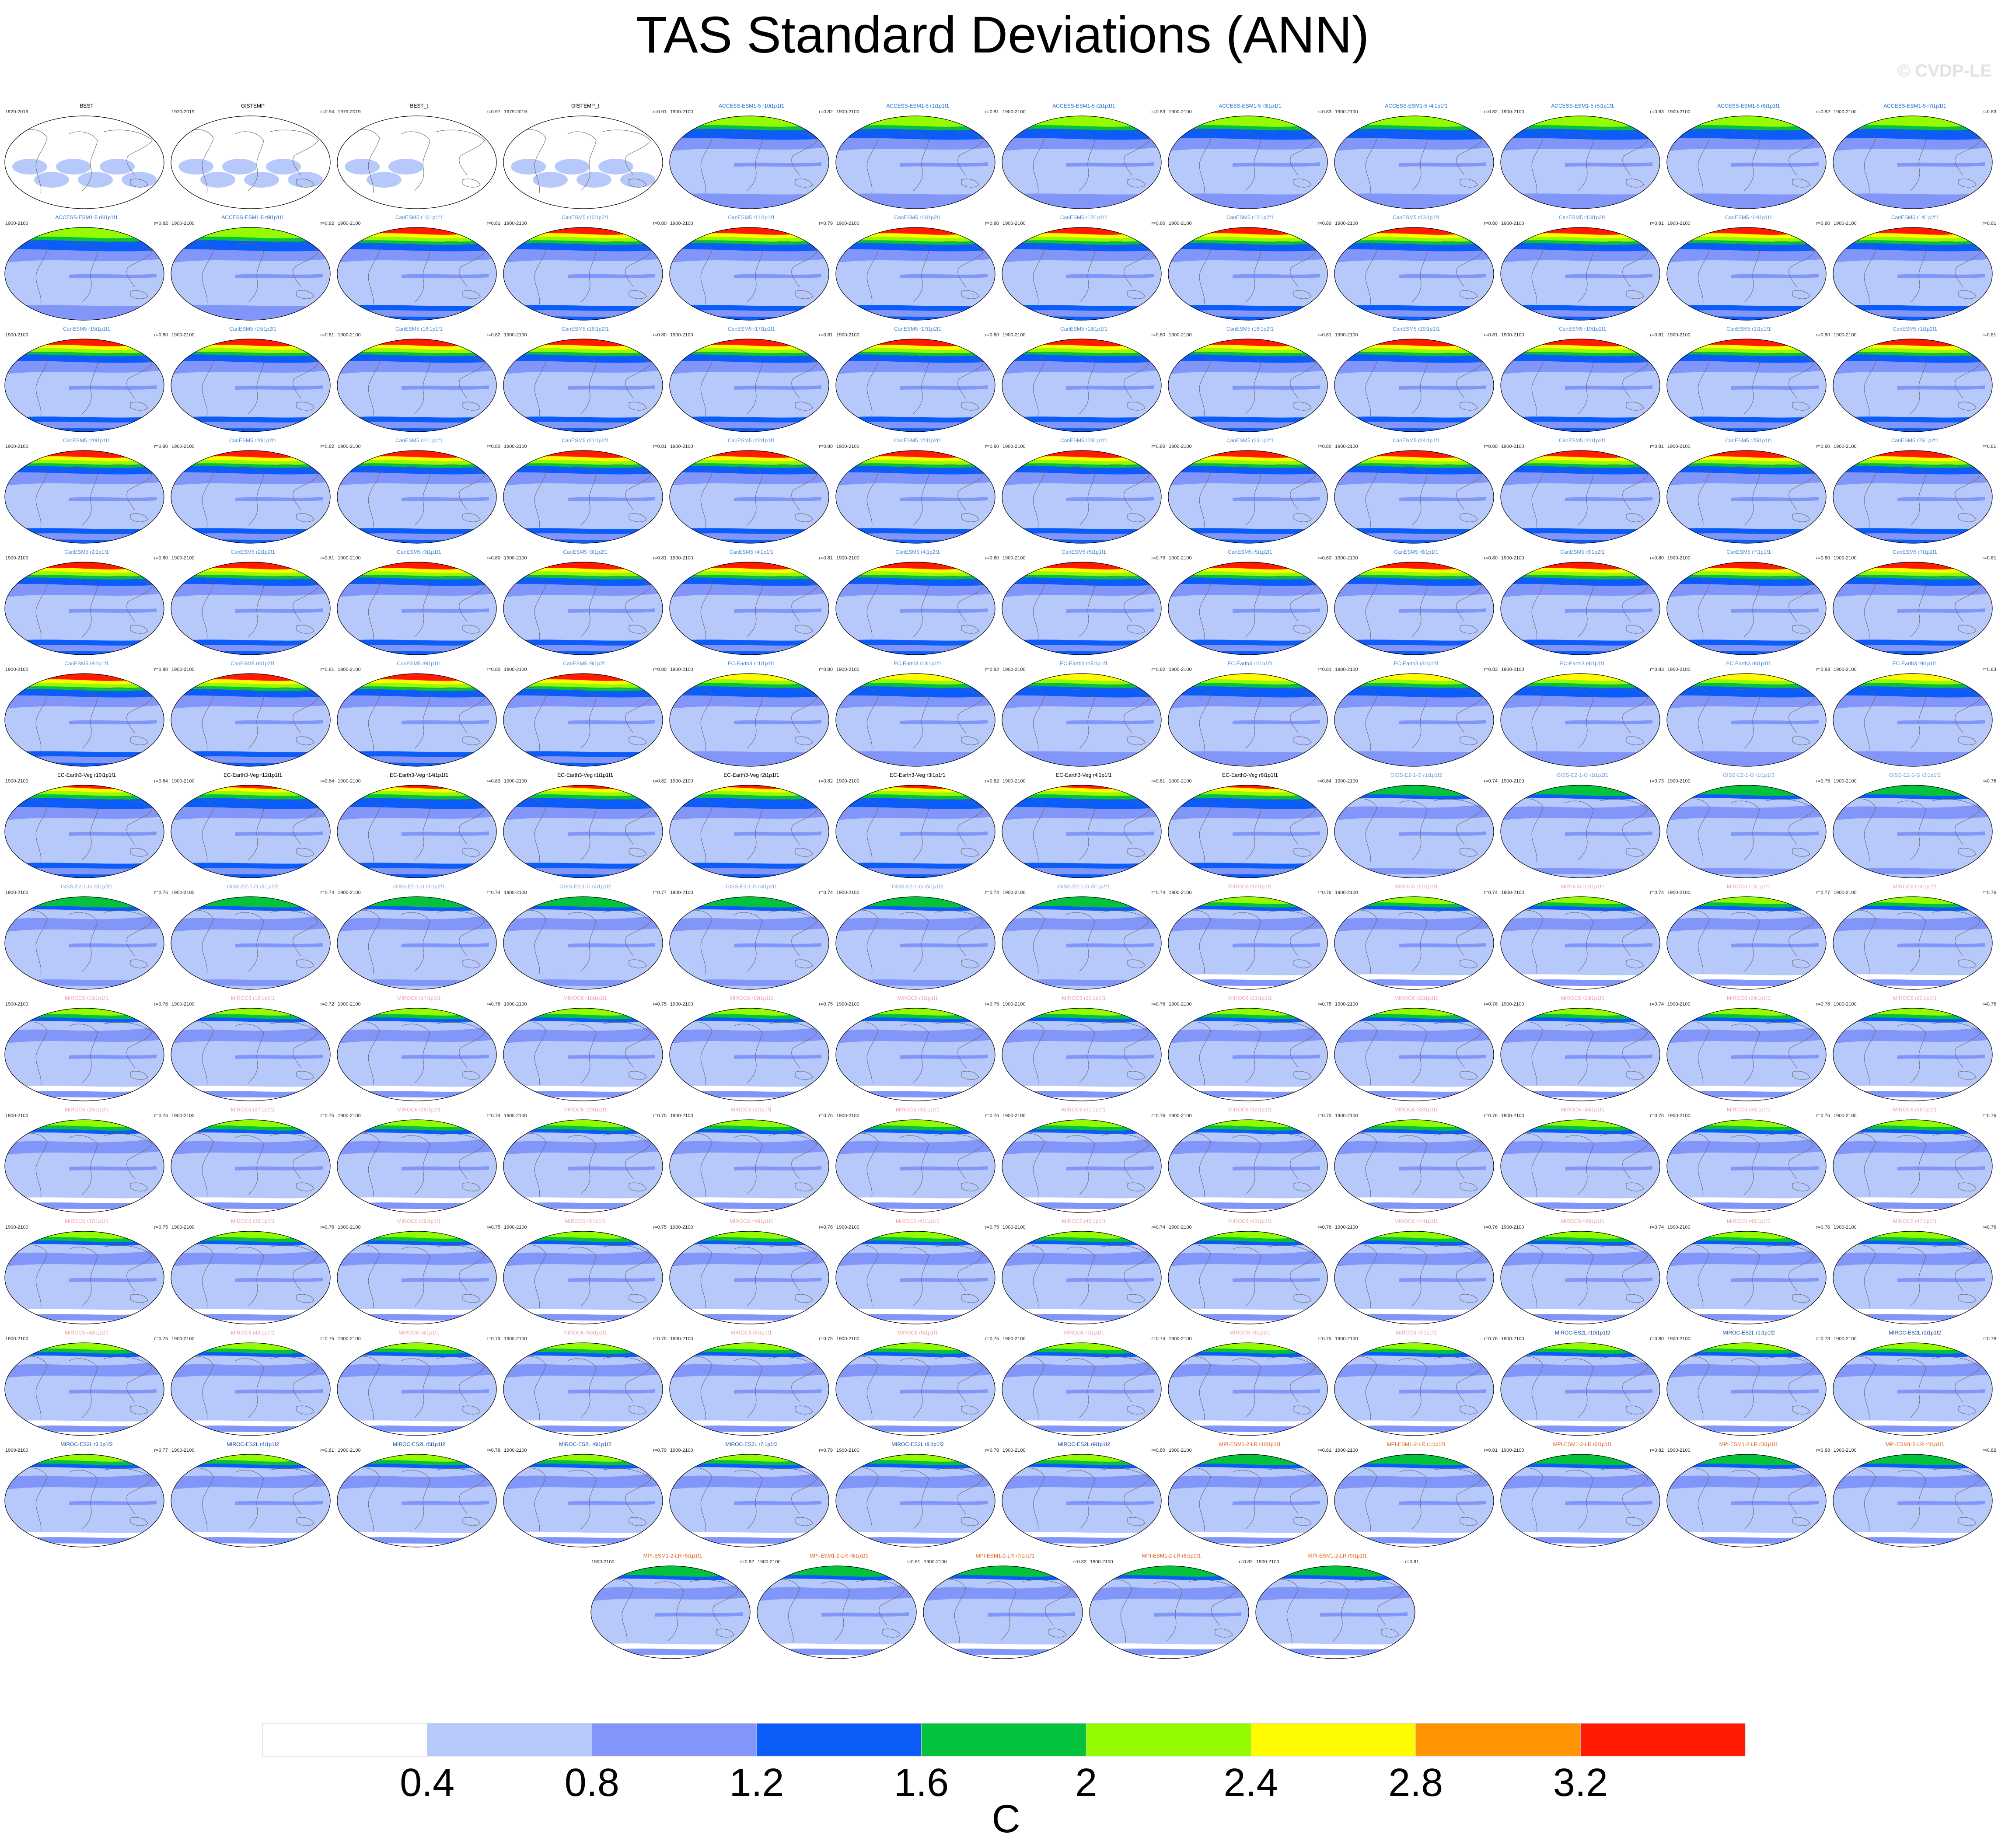 Image resolution: width=2005 pixels, height=1848 pixels. Describe the element at coordinates (673, 1607) in the screenshot. I see `map-panel: MPI-ESM1-2-LR r5i1p1f1 1900-2100 r=0.82` at that location.